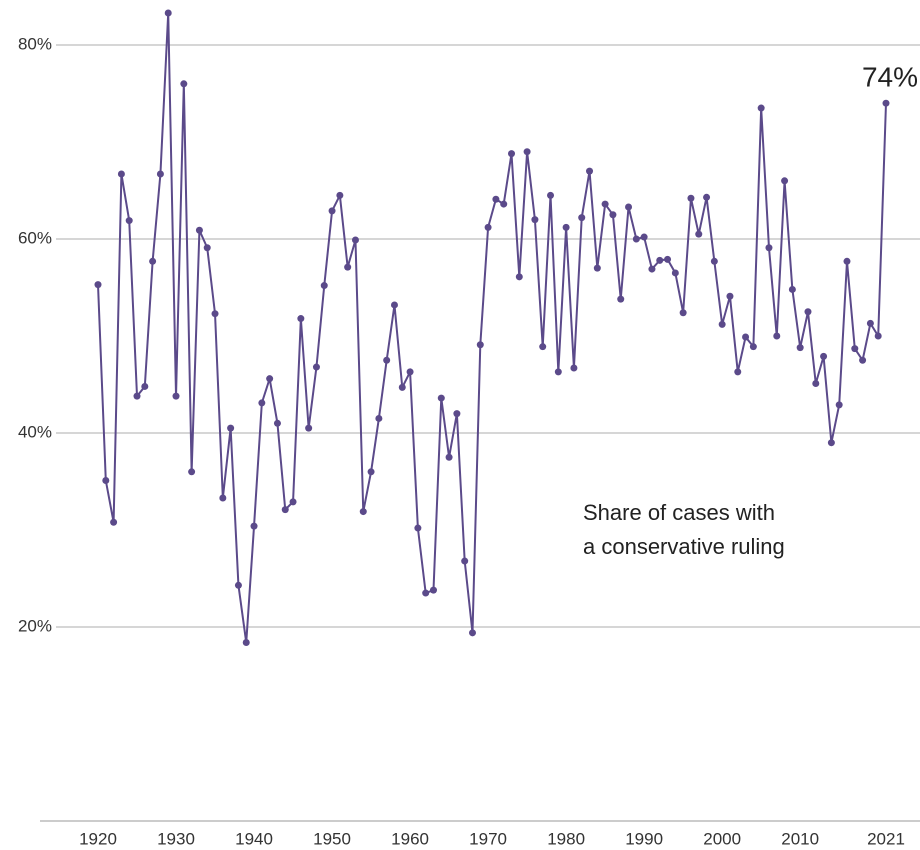  I want to click on x-tick-label: 1970, so click(488, 838).